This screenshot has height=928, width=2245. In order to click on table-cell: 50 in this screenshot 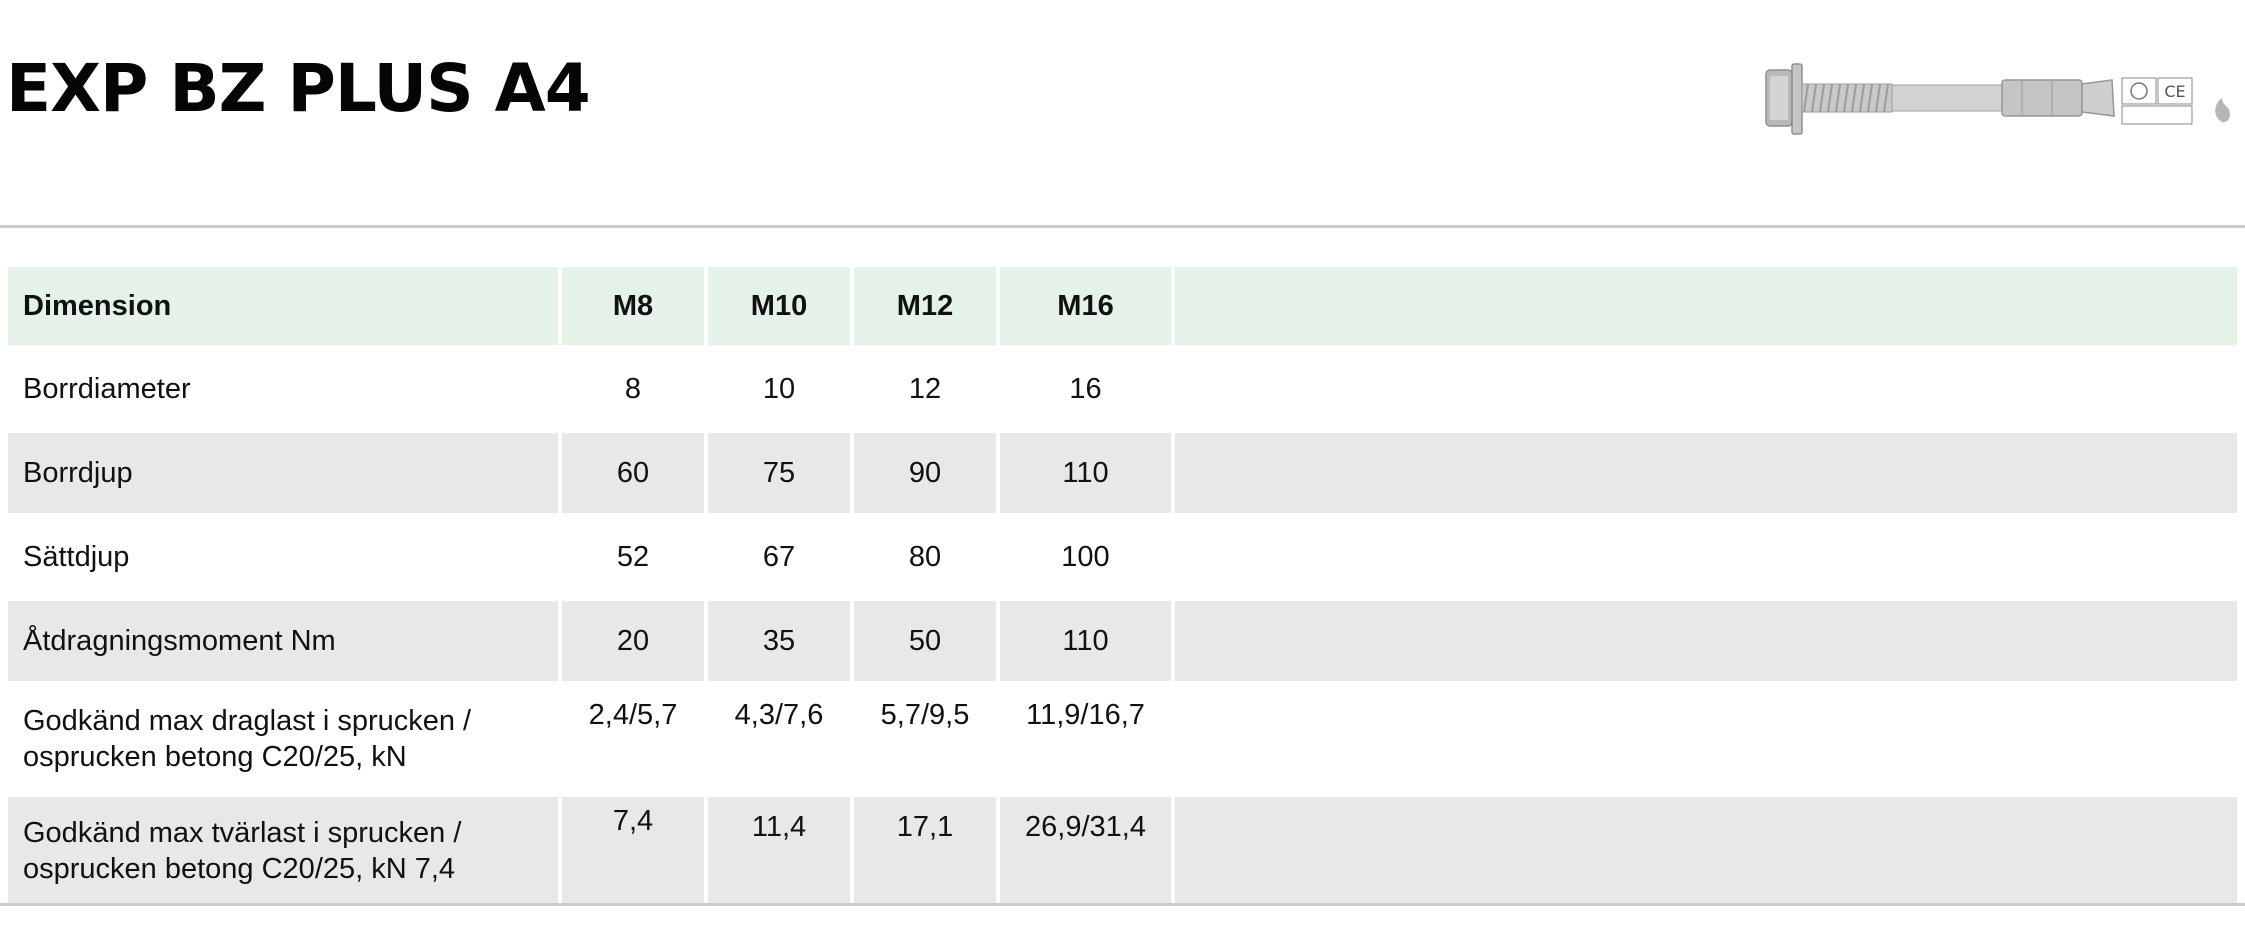, I will do `click(925, 643)`.